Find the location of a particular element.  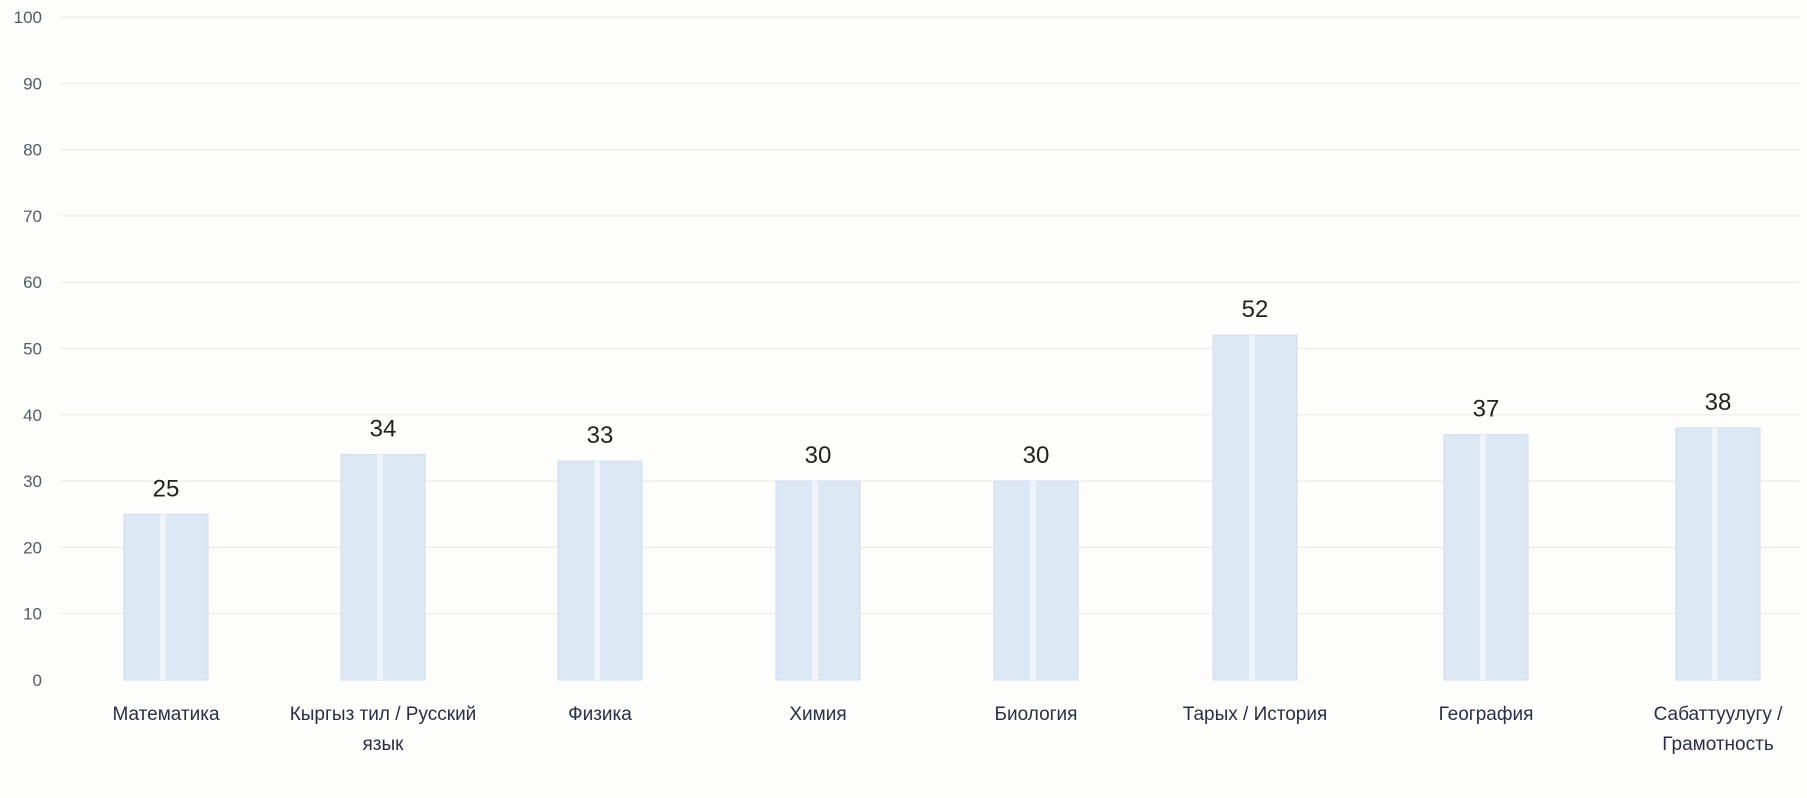

x-tick-label-line: Биология is located at coordinates (1036, 714).